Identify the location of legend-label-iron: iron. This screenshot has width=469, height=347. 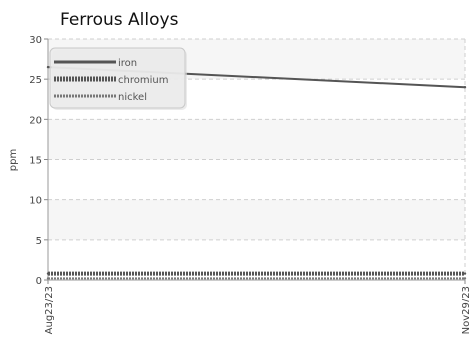
(127, 63).